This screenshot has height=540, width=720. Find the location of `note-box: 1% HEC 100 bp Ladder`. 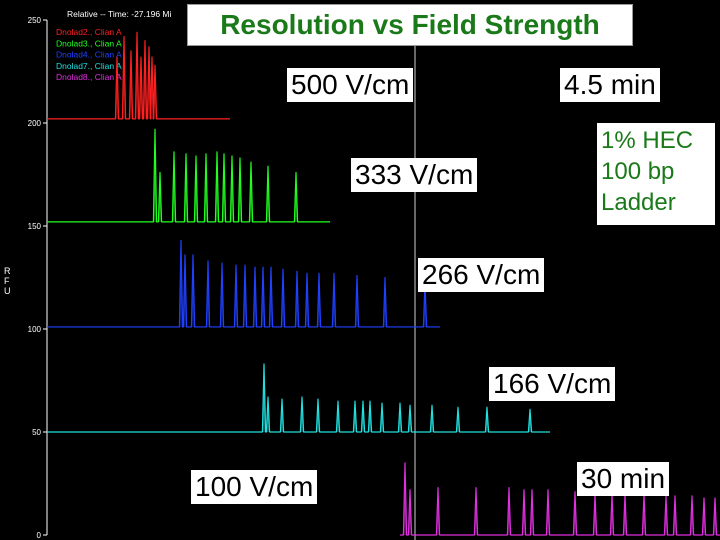

note-box: 1% HEC 100 bp Ladder is located at coordinates (656, 174).